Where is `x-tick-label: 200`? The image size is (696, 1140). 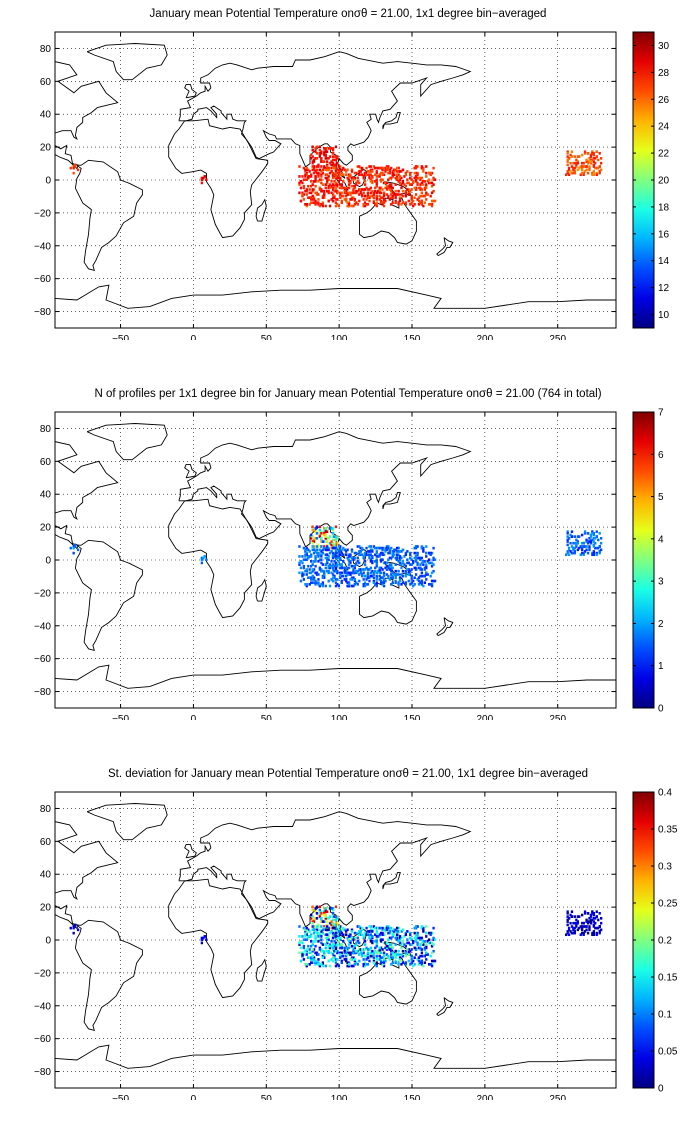 x-tick-label: 200 is located at coordinates (485, 337).